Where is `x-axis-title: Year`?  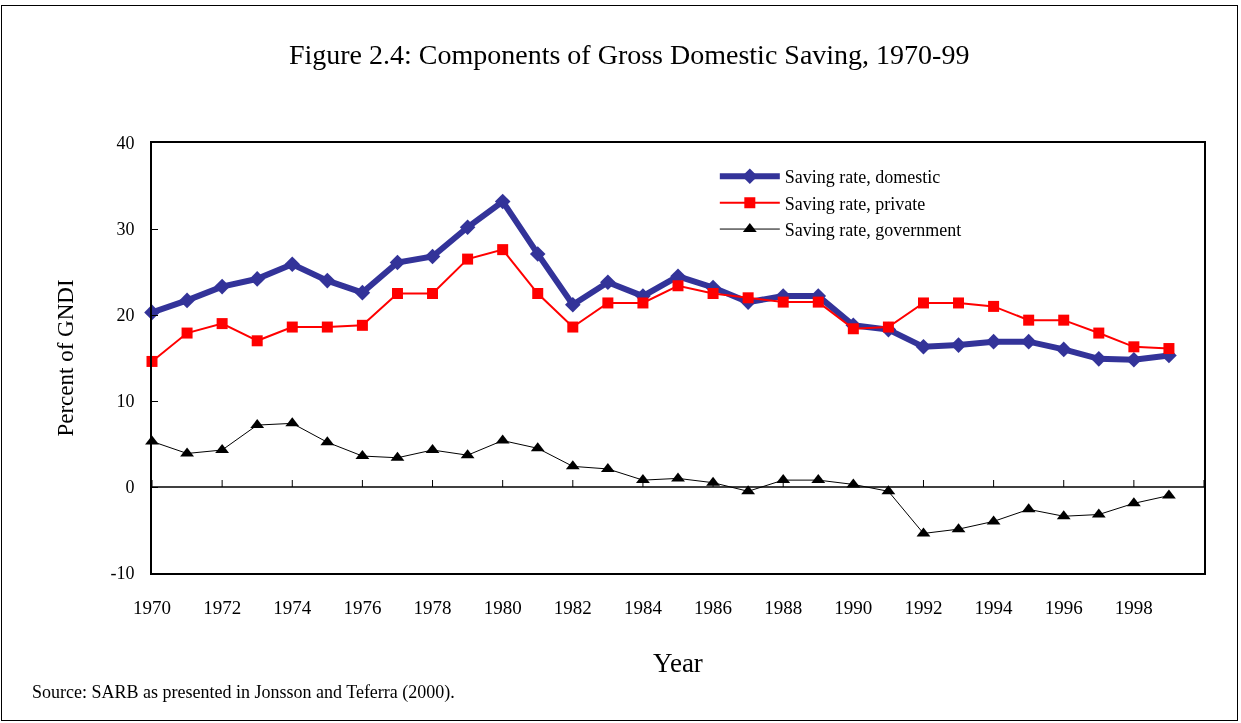 x-axis-title: Year is located at coordinates (678, 662).